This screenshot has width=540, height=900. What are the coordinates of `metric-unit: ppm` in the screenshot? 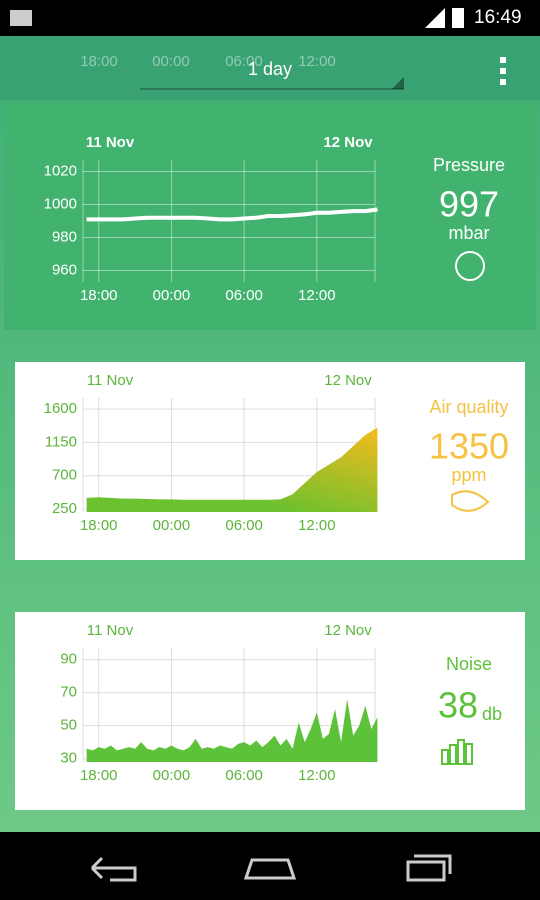 It's located at (468, 475).